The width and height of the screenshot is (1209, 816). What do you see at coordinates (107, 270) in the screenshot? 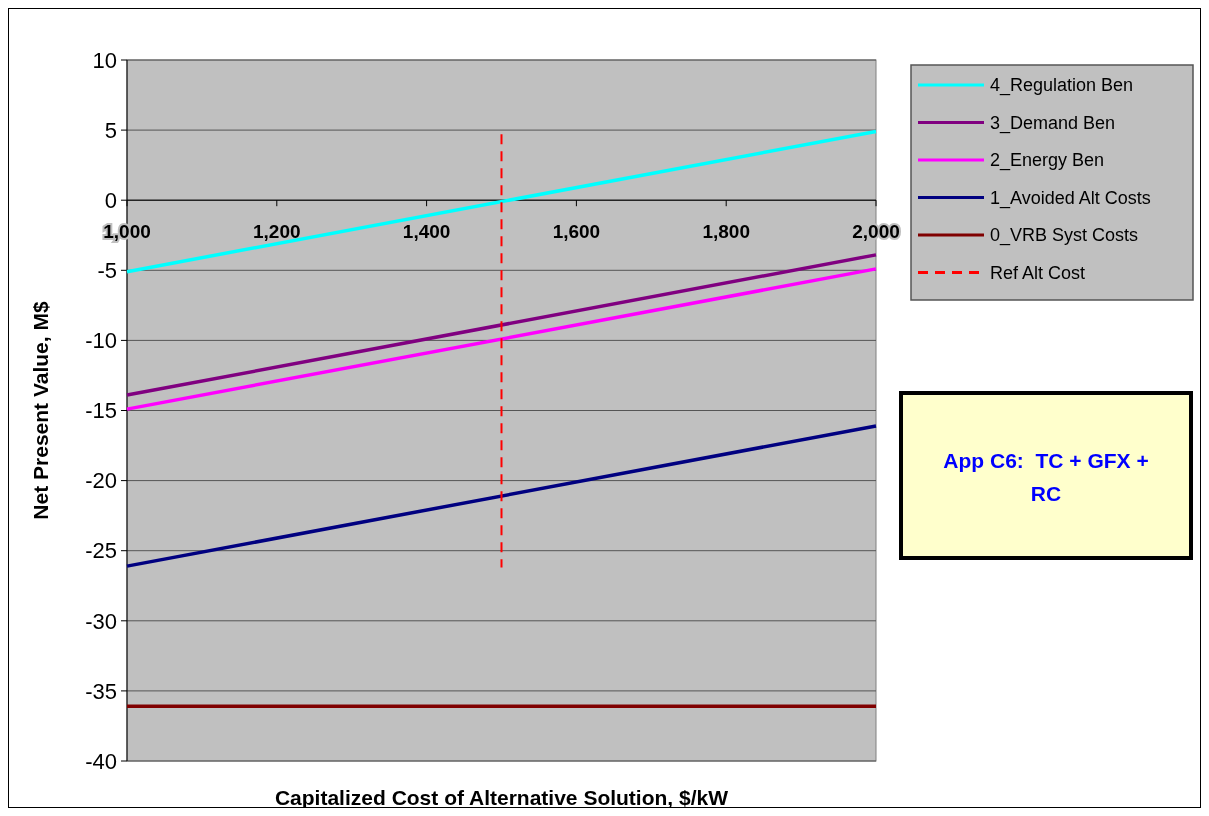
I see `y-tick-label: -5` at bounding box center [107, 270].